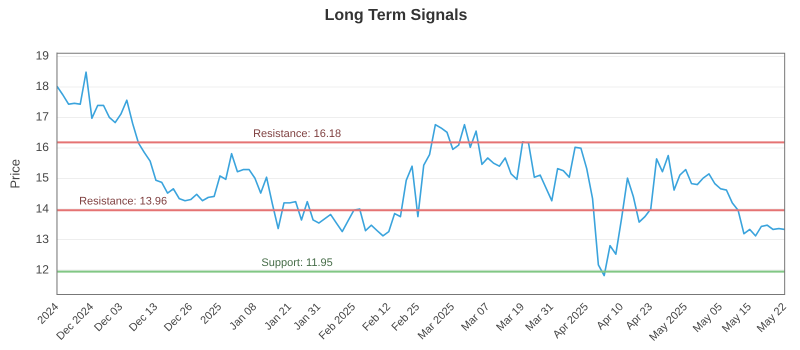  What do you see at coordinates (297, 263) in the screenshot?
I see `ref-line-label: Support: 11.95` at bounding box center [297, 263].